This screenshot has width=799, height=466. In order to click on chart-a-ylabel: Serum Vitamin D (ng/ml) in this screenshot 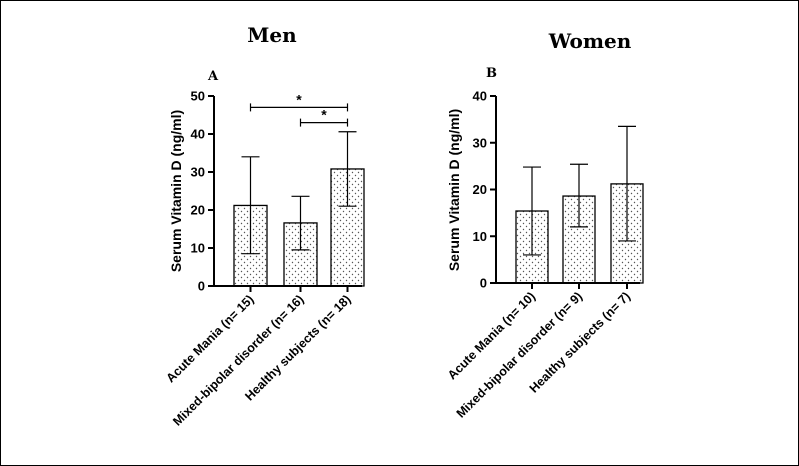, I will do `click(176, 191)`.